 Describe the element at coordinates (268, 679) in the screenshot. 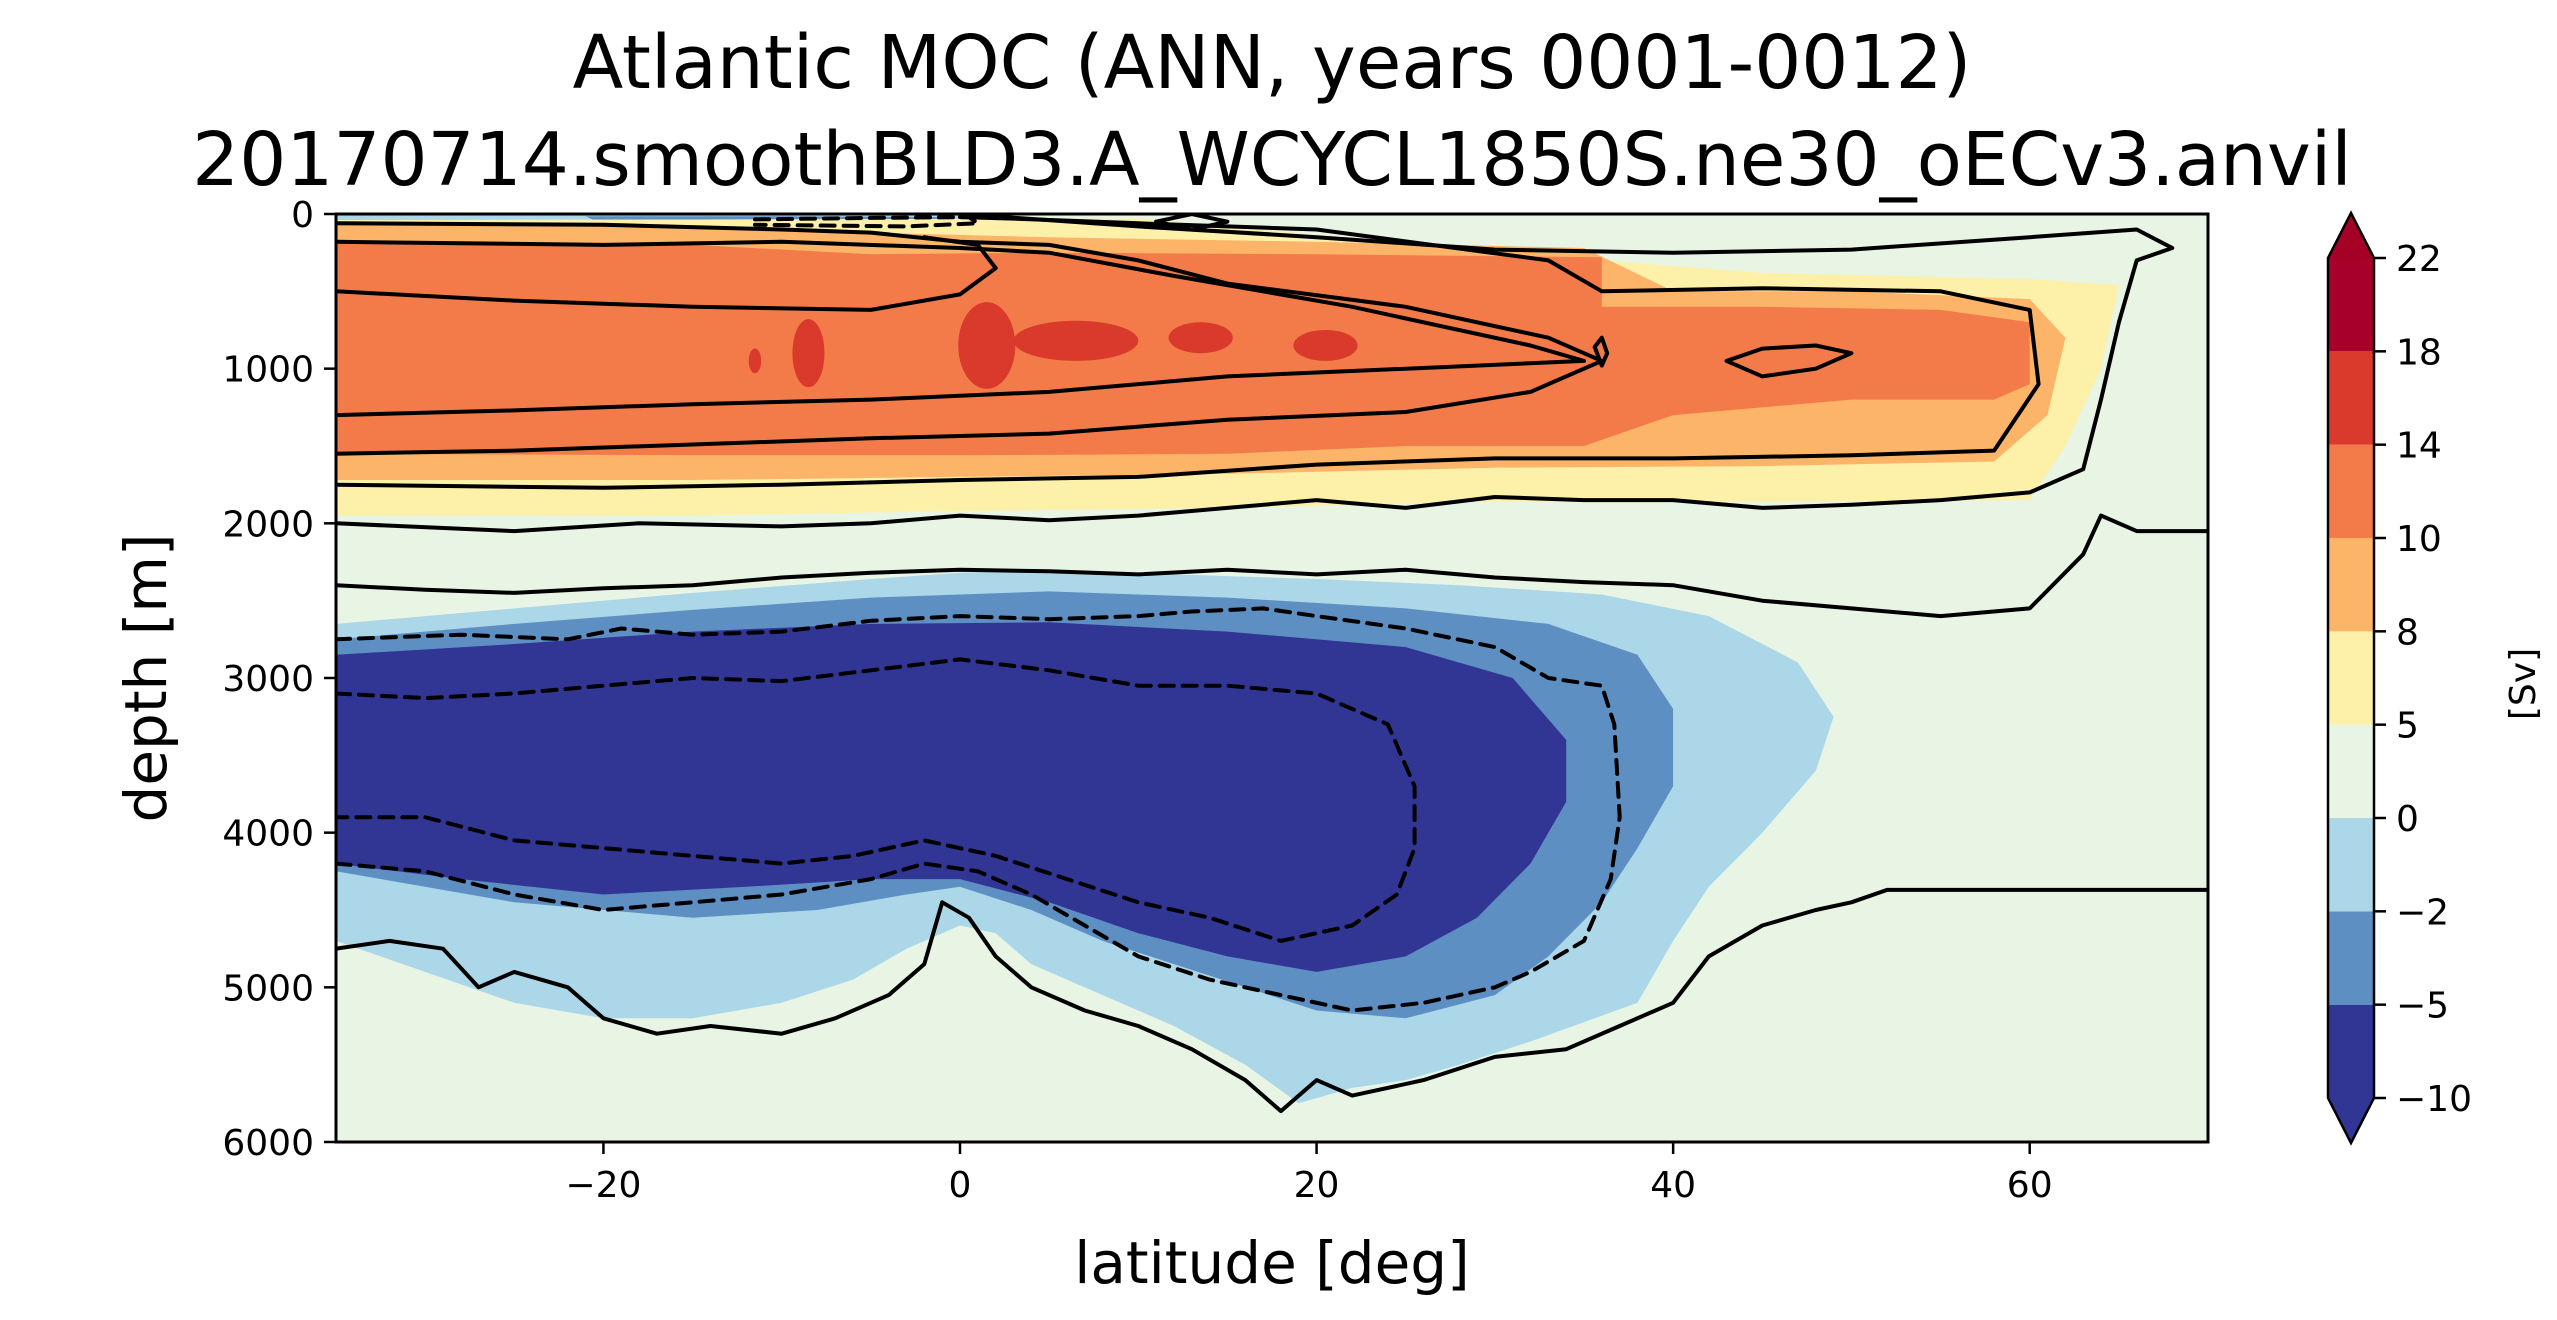

I see `y-tick-label: 3000` at that location.